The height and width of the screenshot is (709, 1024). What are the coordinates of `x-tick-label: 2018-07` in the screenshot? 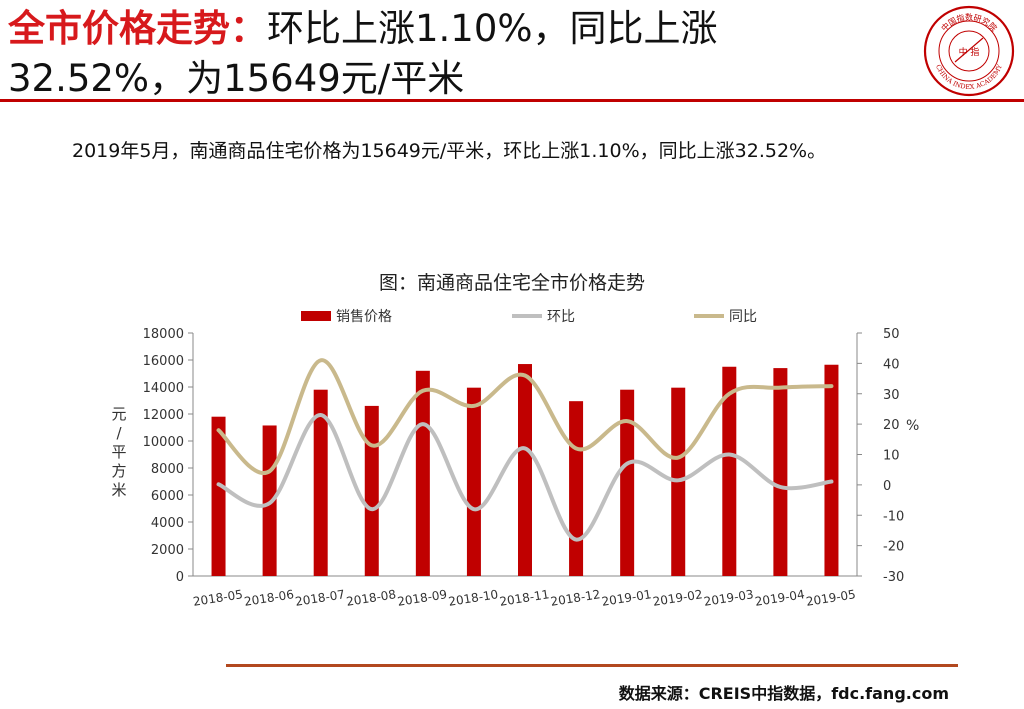 It's located at (320, 598).